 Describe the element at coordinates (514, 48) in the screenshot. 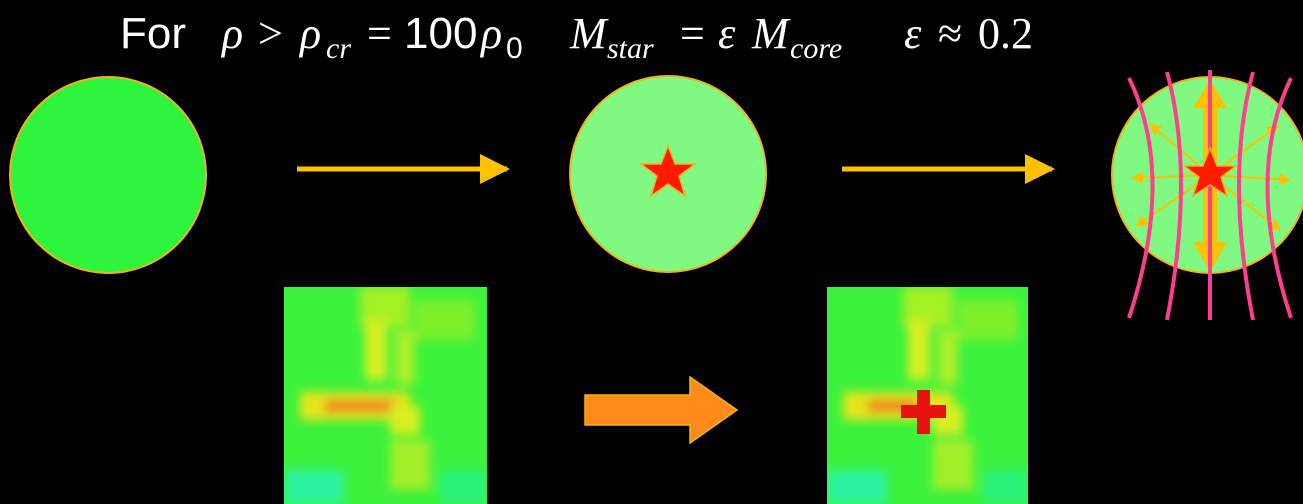

I see `formula-sub-0: 0` at that location.